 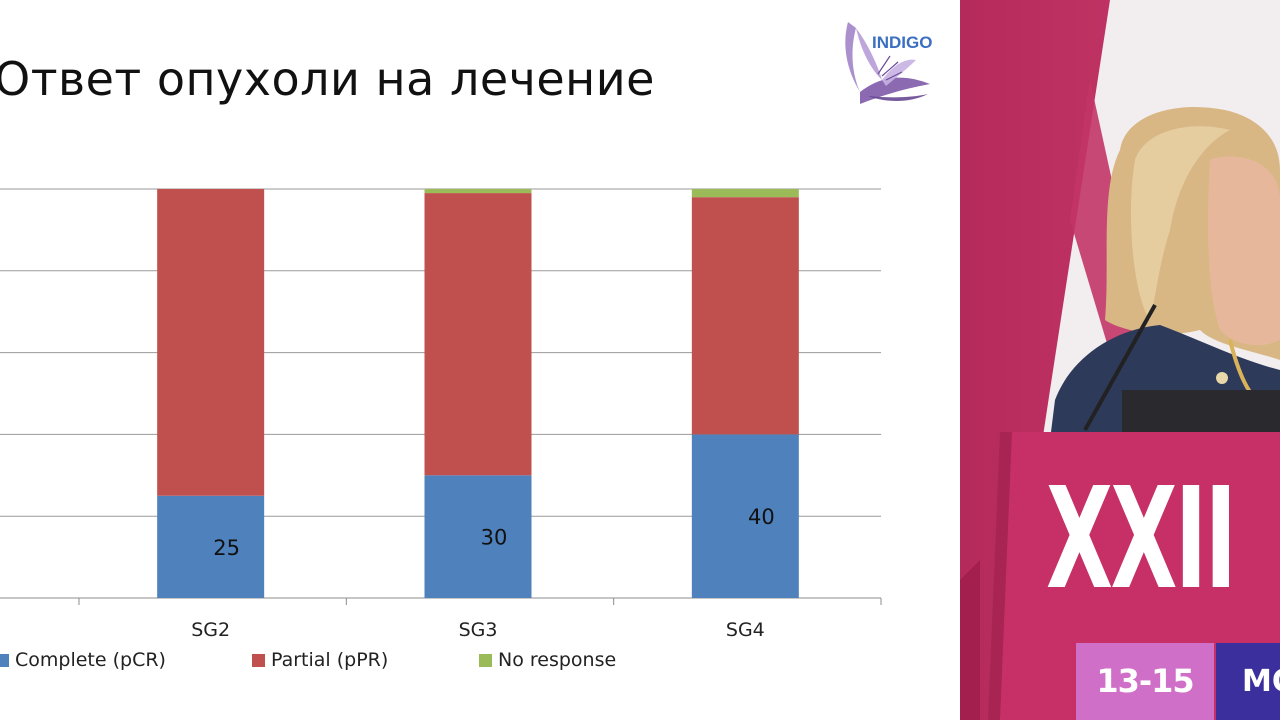 What do you see at coordinates (211, 342) in the screenshot?
I see `bar-partial-sg2` at bounding box center [211, 342].